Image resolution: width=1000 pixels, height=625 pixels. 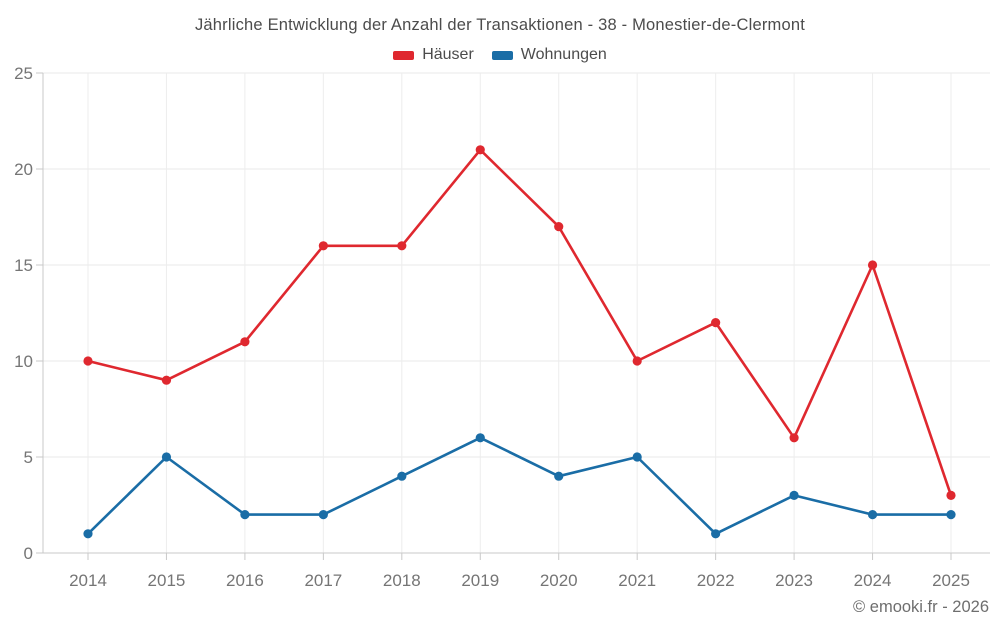 I want to click on copyright-footer: © emooki.fr - 2026, so click(x=921, y=607).